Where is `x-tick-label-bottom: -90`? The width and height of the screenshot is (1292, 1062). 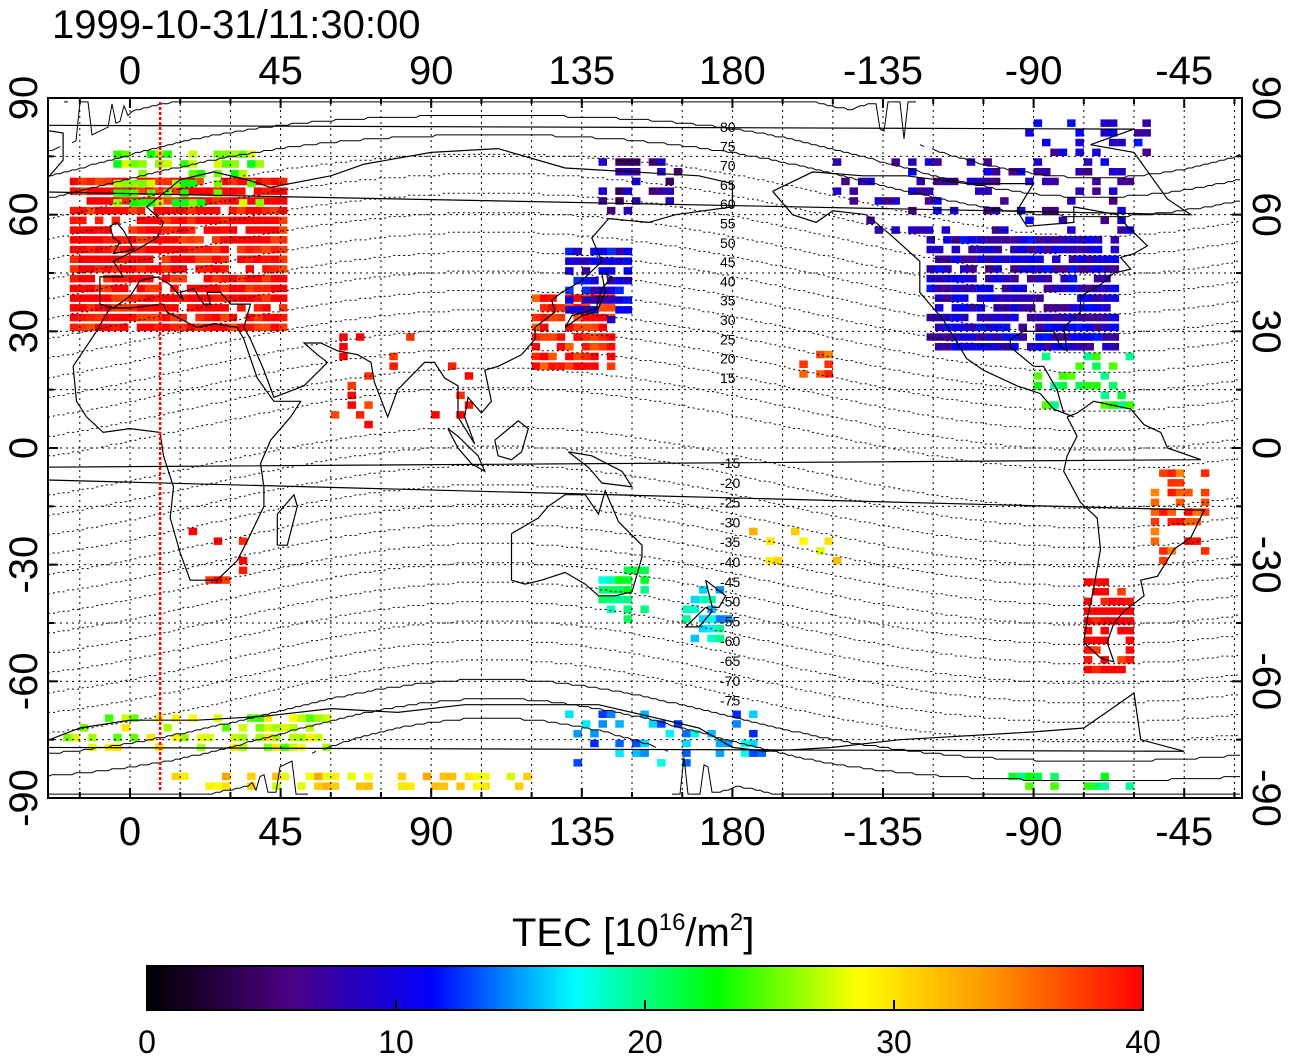
x-tick-label-bottom: -90 is located at coordinates (1034, 832).